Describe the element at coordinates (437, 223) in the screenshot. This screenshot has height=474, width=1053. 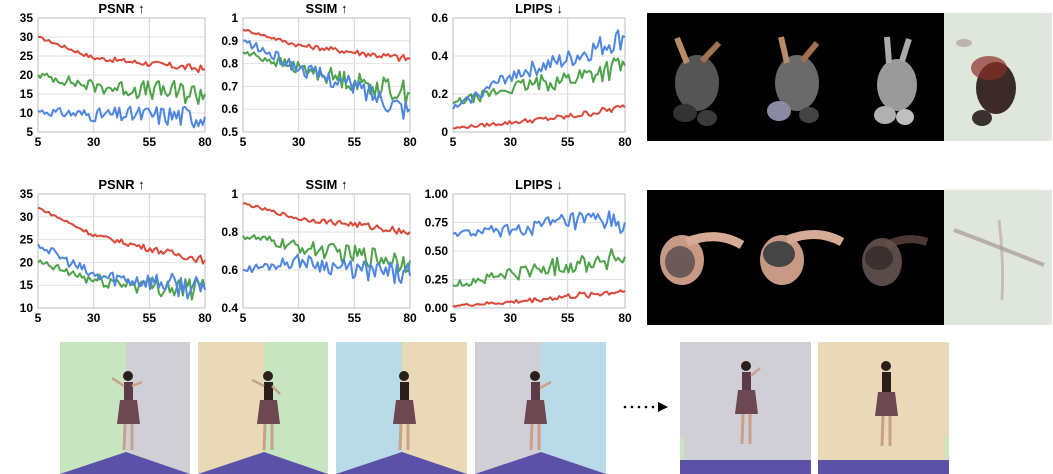
I see `y-tick-label: 0.75` at that location.